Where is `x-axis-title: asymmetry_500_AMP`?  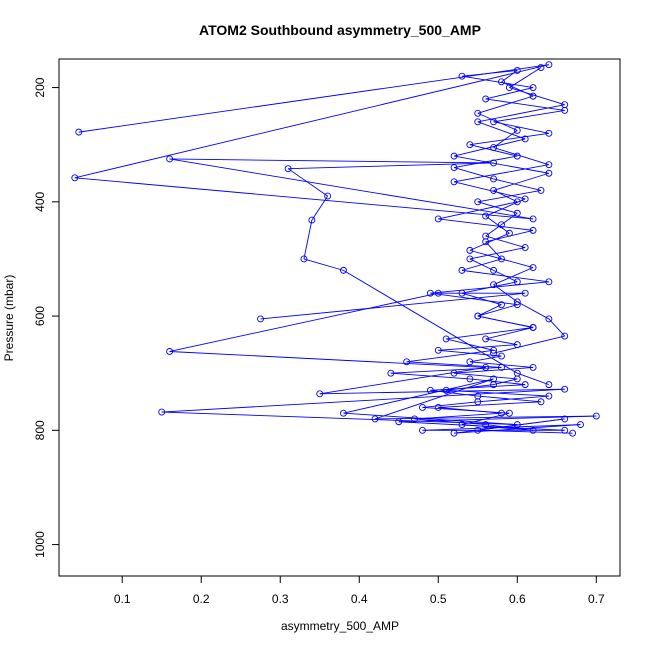
x-axis-title: asymmetry_500_AMP is located at coordinates (340, 626).